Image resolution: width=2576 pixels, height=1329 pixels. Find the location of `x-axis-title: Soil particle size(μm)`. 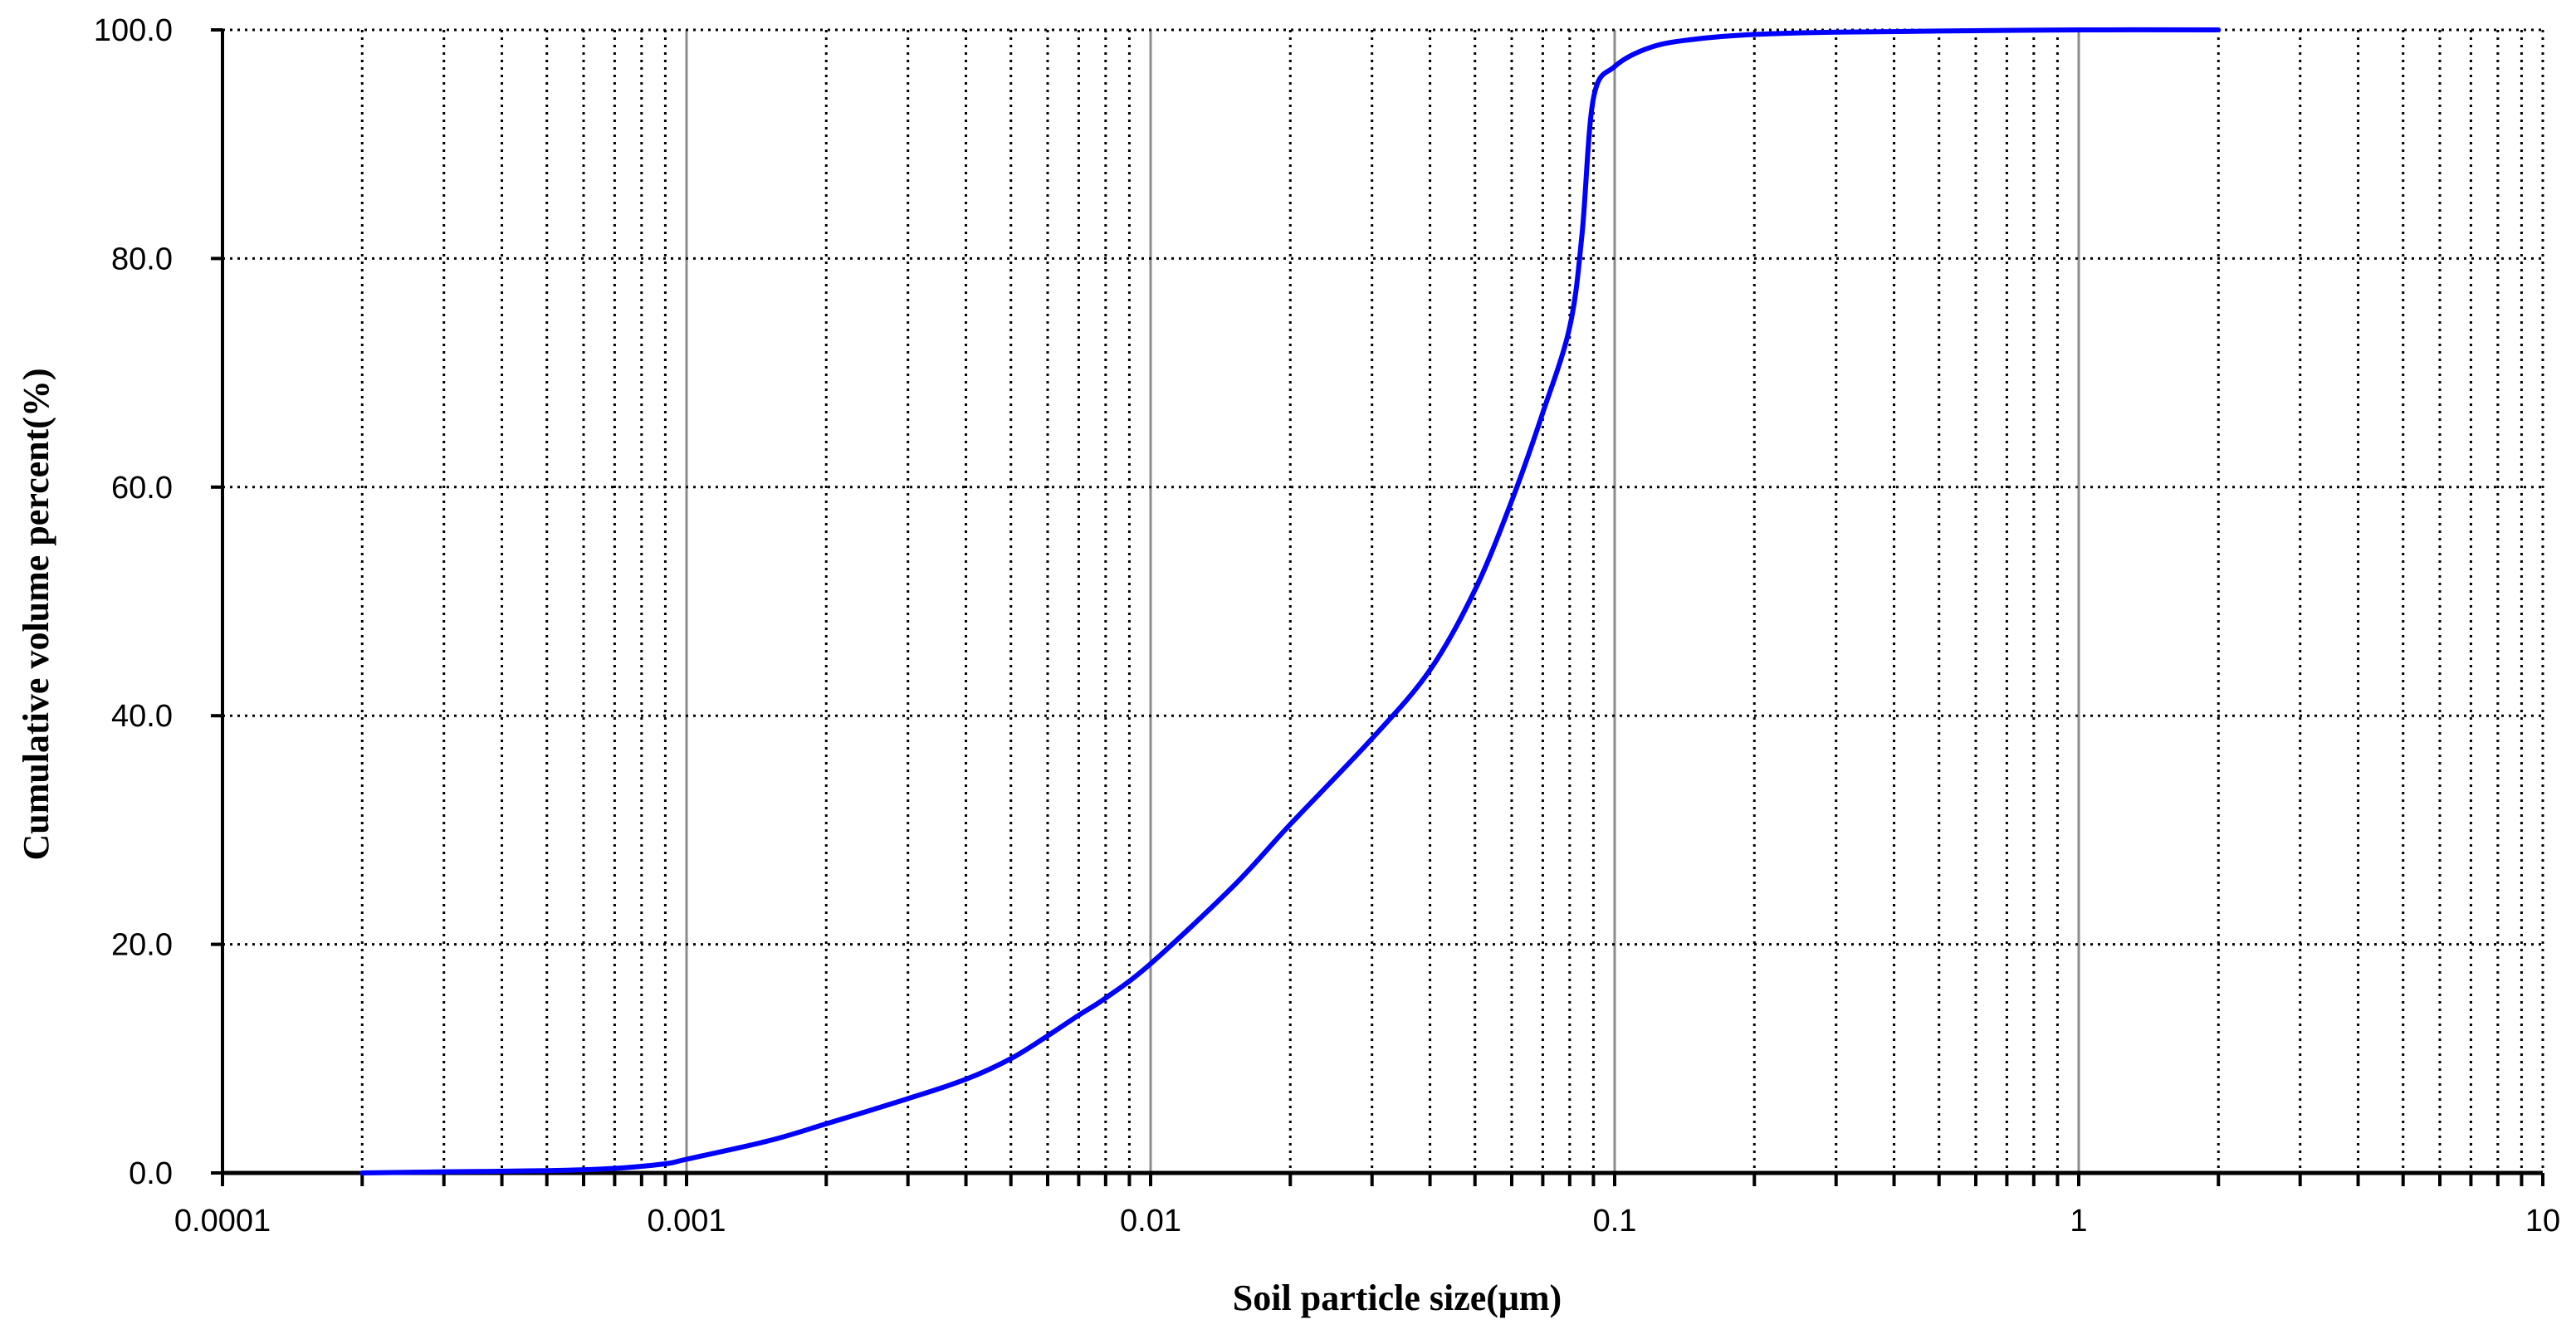

x-axis-title: Soil particle size(μm) is located at coordinates (1397, 1298).